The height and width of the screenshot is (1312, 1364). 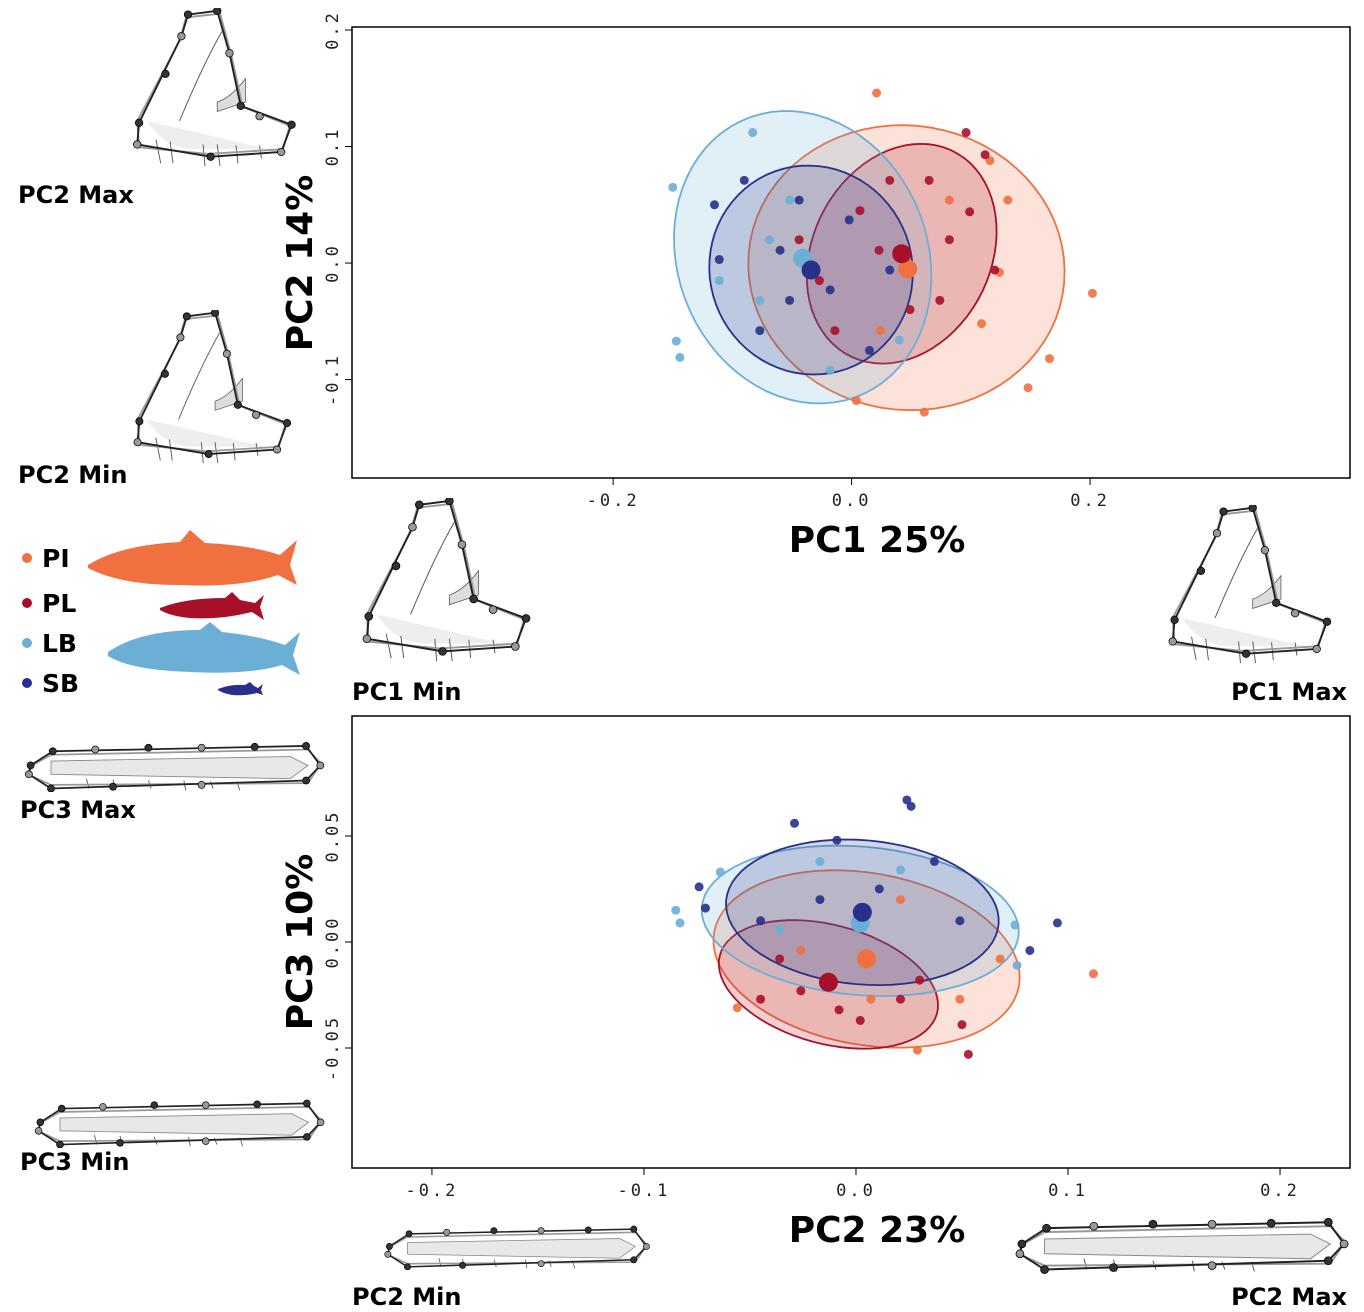 What do you see at coordinates (78, 810) in the screenshot?
I see `shape-label: PC3 Max` at bounding box center [78, 810].